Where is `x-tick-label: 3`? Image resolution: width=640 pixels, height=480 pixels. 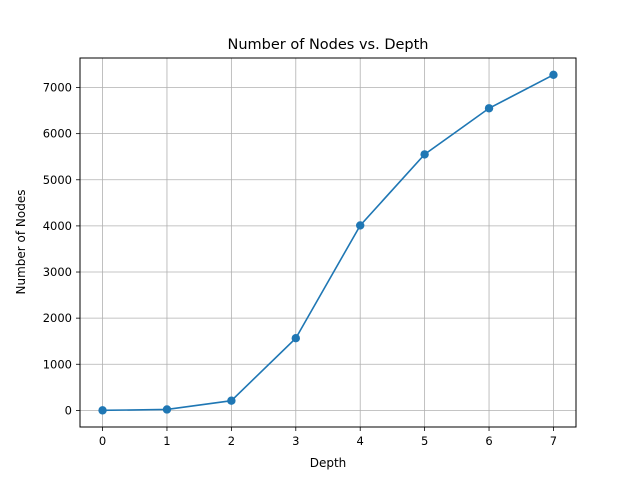 x-tick-label: 3 is located at coordinates (295, 441).